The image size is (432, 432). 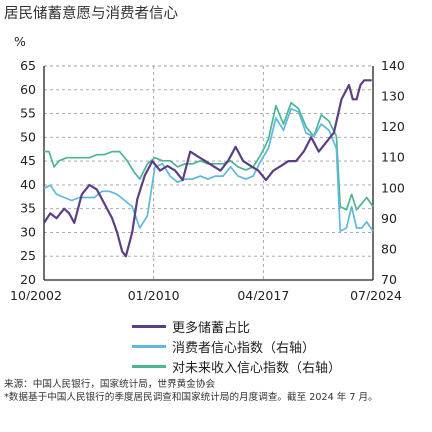 What do you see at coordinates (389, 279) in the screenshot?
I see `right-tick-label: 70` at bounding box center [389, 279].